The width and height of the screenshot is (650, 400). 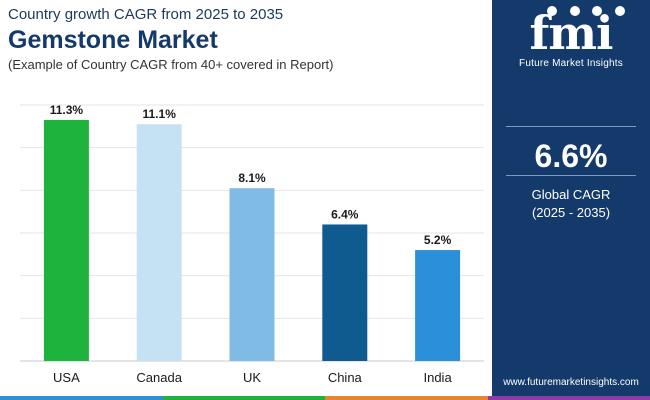 I want to click on logo-decoration-icons, so click(x=586, y=13).